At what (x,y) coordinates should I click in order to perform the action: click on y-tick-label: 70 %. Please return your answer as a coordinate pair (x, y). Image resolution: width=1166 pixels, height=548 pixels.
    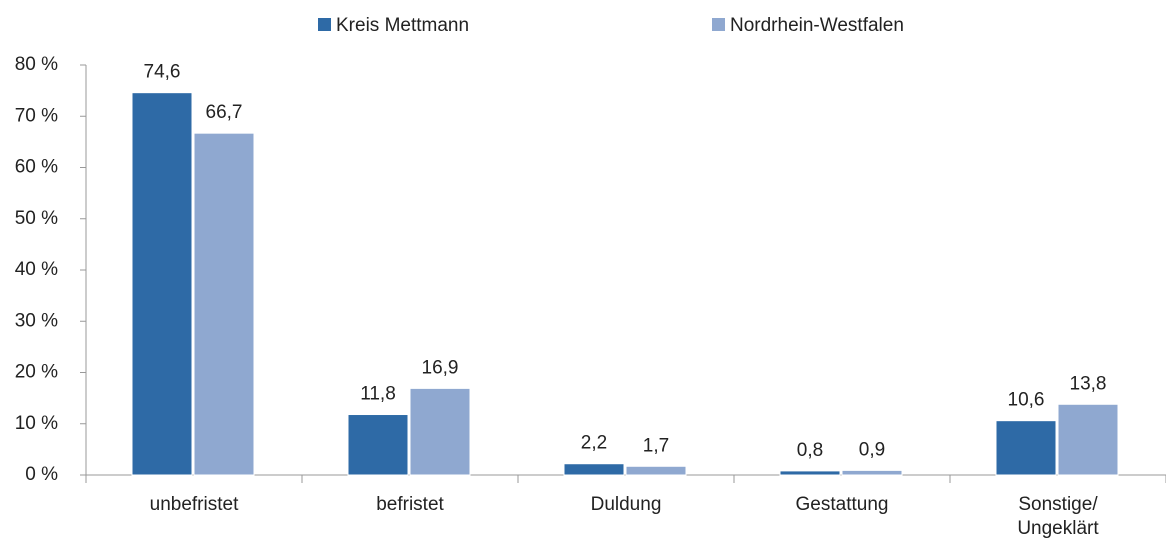
    Looking at the image, I should click on (36, 115).